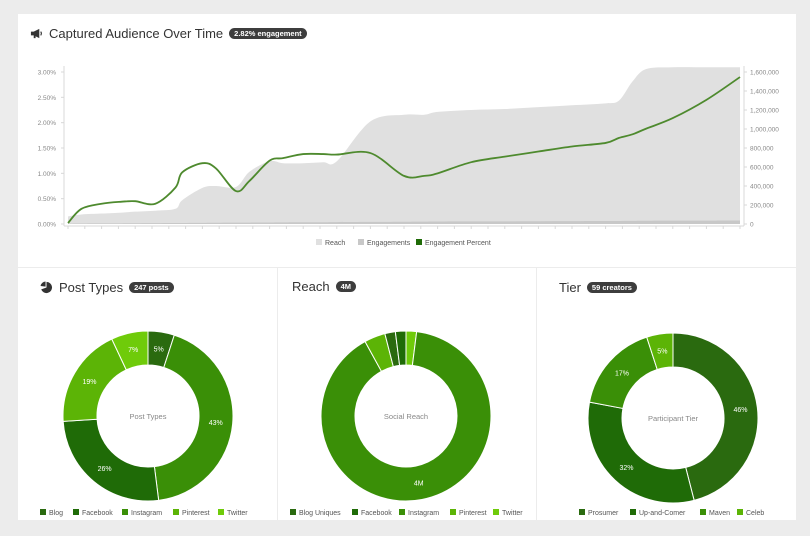 This screenshot has height=536, width=810. I want to click on legend-label: Engagements, so click(389, 243).